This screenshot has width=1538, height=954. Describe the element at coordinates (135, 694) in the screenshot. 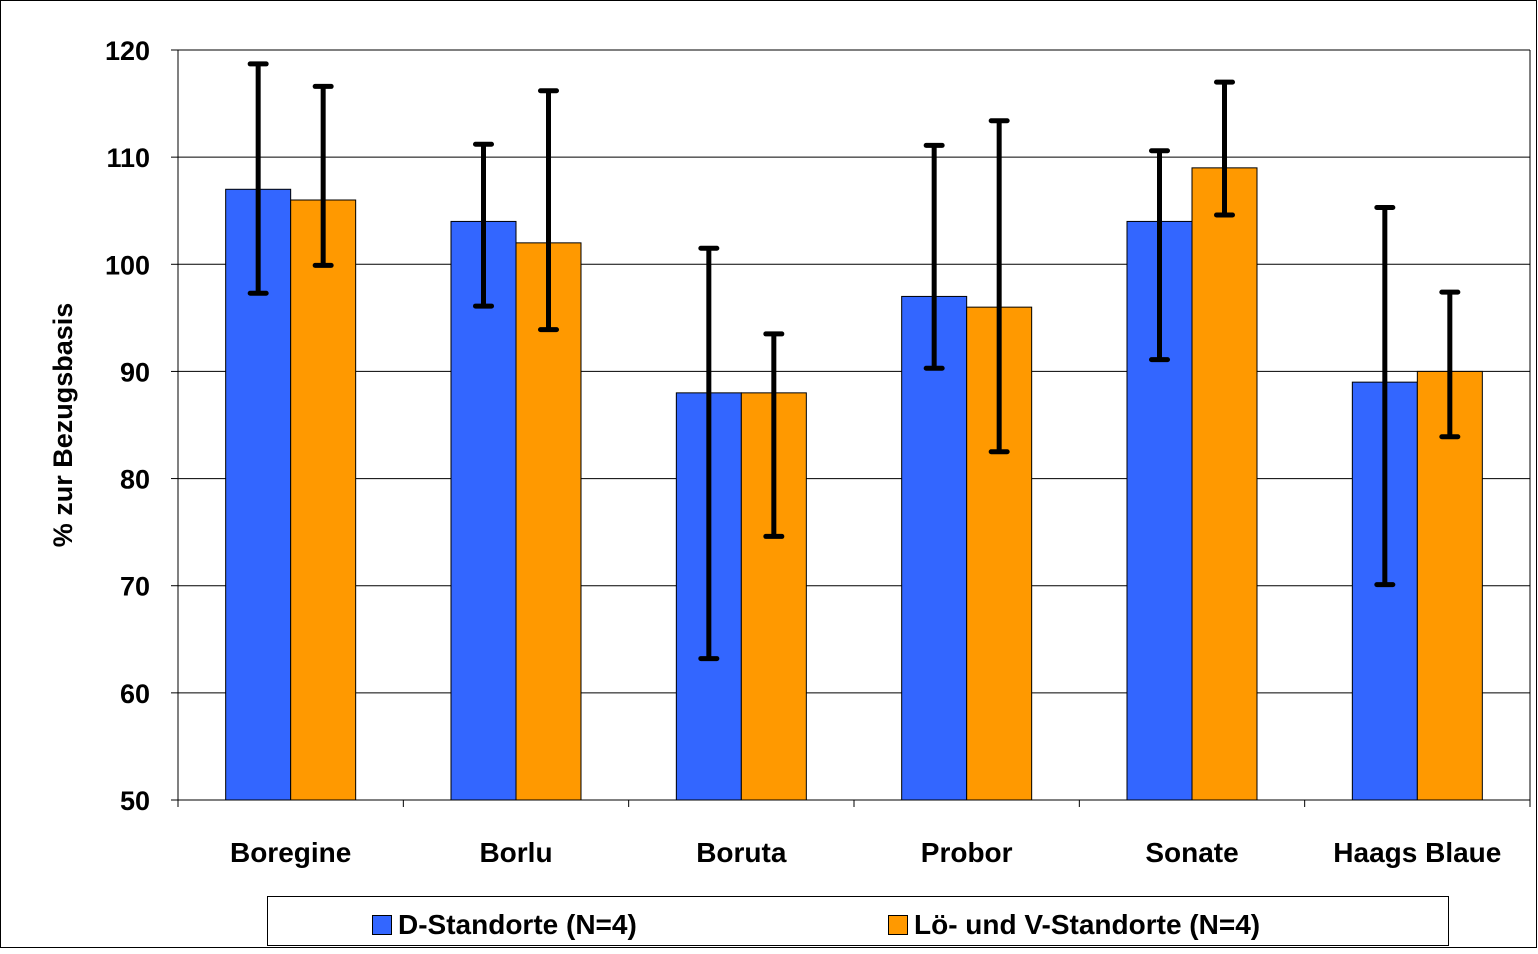

I see `y-tick-label: 60` at that location.